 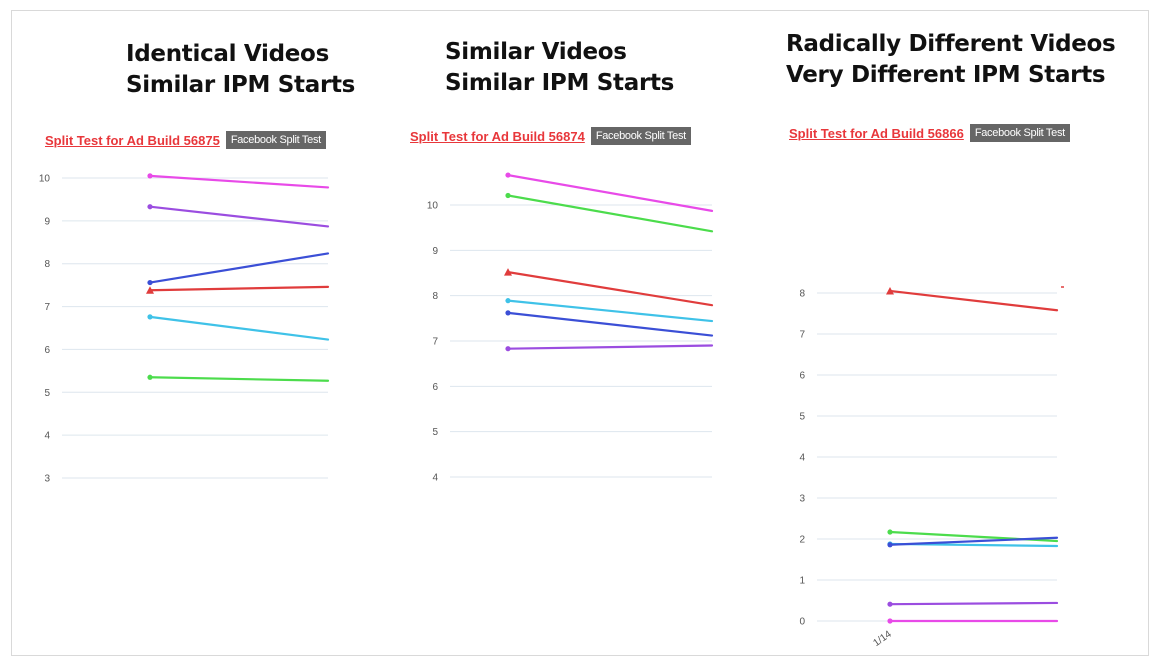 What do you see at coordinates (1019, 133) in the screenshot?
I see `panel-3-source-badge: Facebook Split Test` at bounding box center [1019, 133].